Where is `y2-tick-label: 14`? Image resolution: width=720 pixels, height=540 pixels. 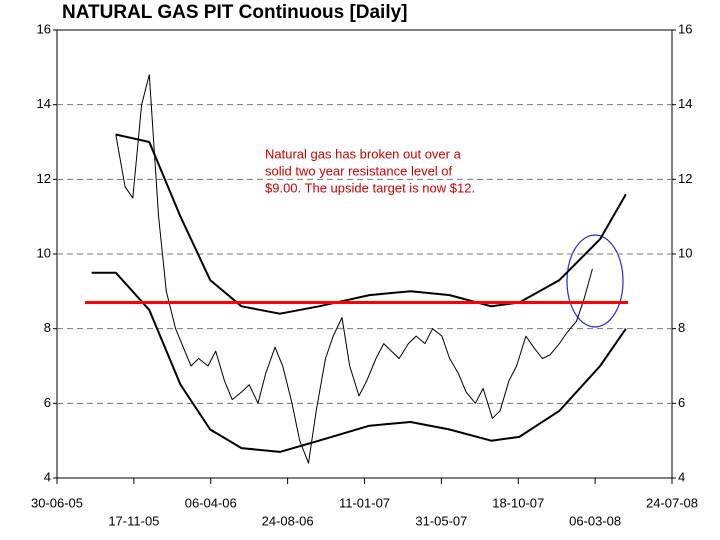 y2-tick-label: 14 is located at coordinates (685, 103).